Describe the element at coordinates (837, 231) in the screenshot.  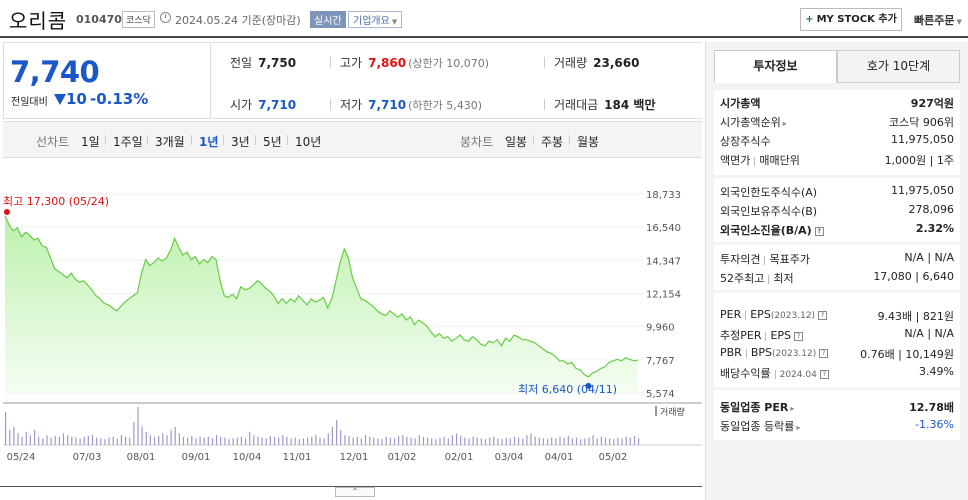
I see `foreign-rate-row: 외국인소진율(B/A)? 2.32%` at that location.